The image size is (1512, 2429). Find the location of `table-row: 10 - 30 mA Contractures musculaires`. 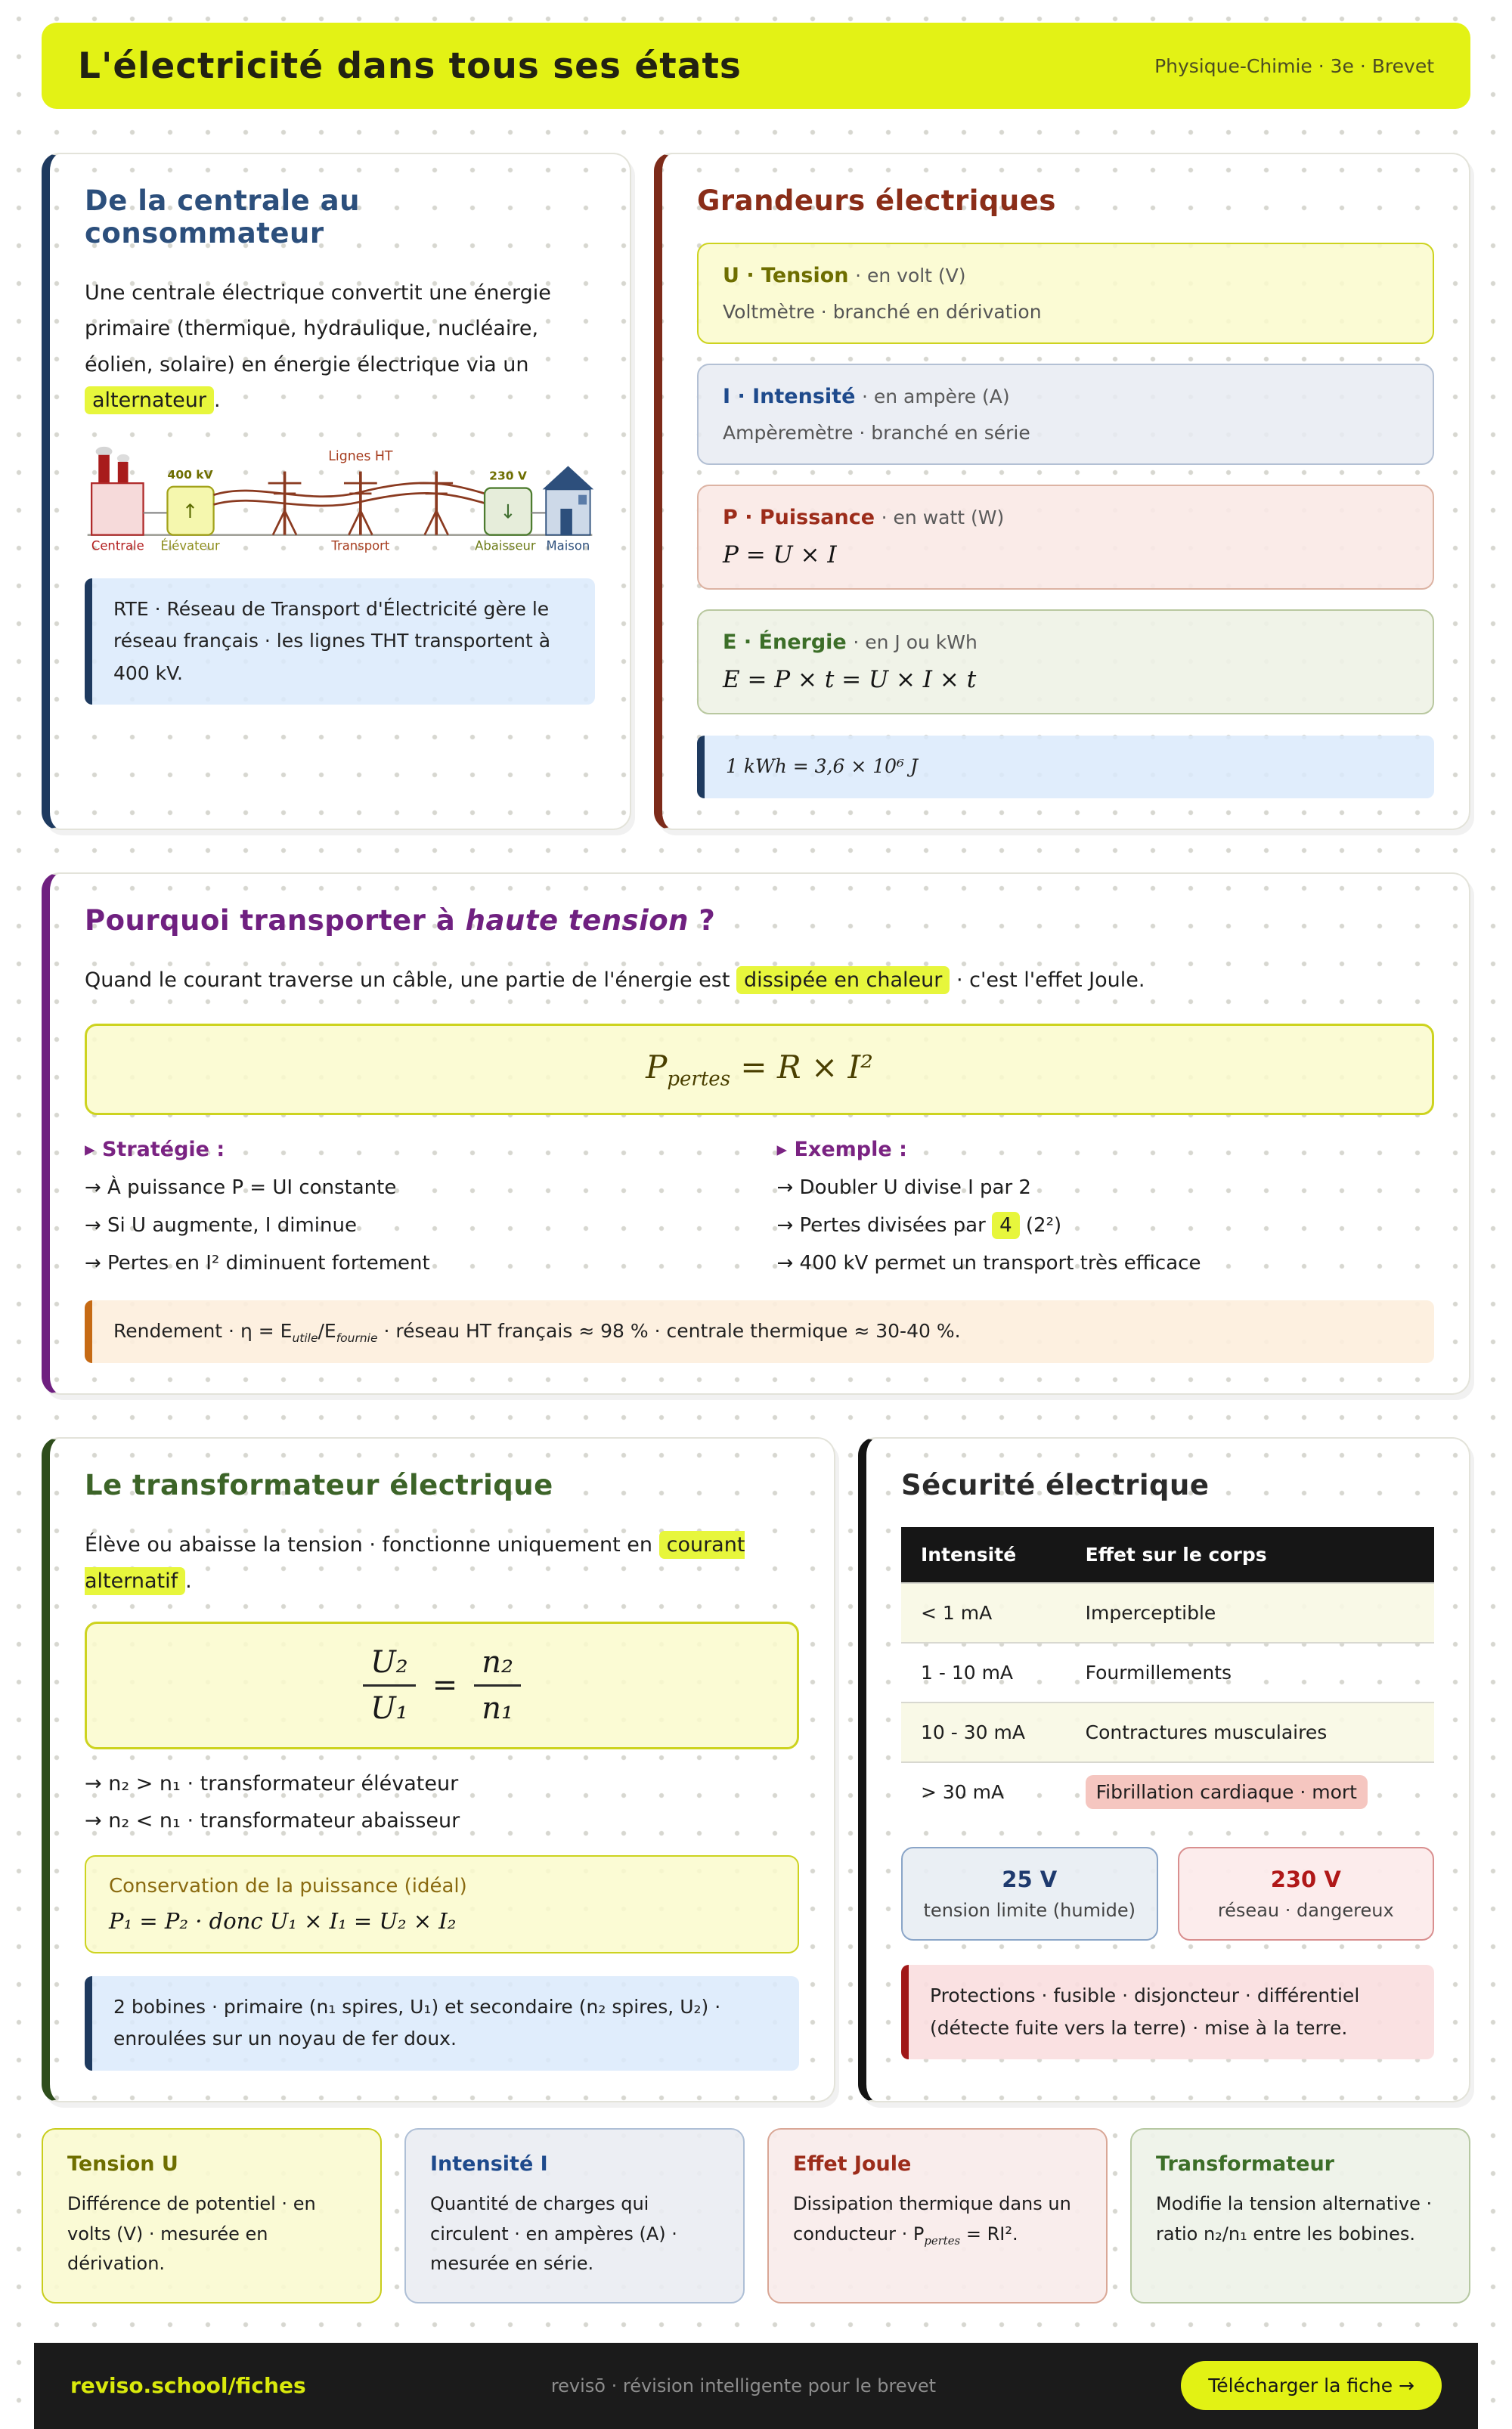

table-row: 10 - 30 mA Contractures musculaires is located at coordinates (1167, 1732).